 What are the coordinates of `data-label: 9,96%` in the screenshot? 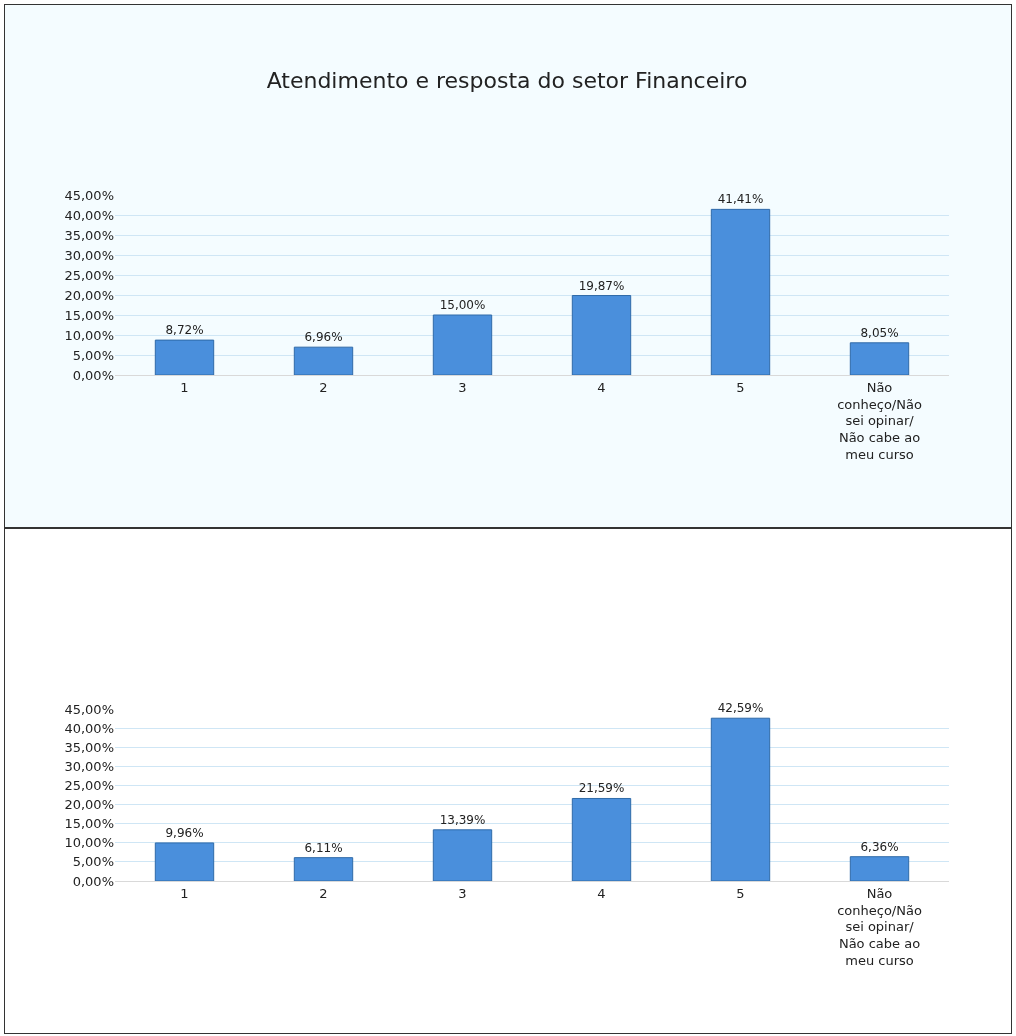 It's located at (184, 832).